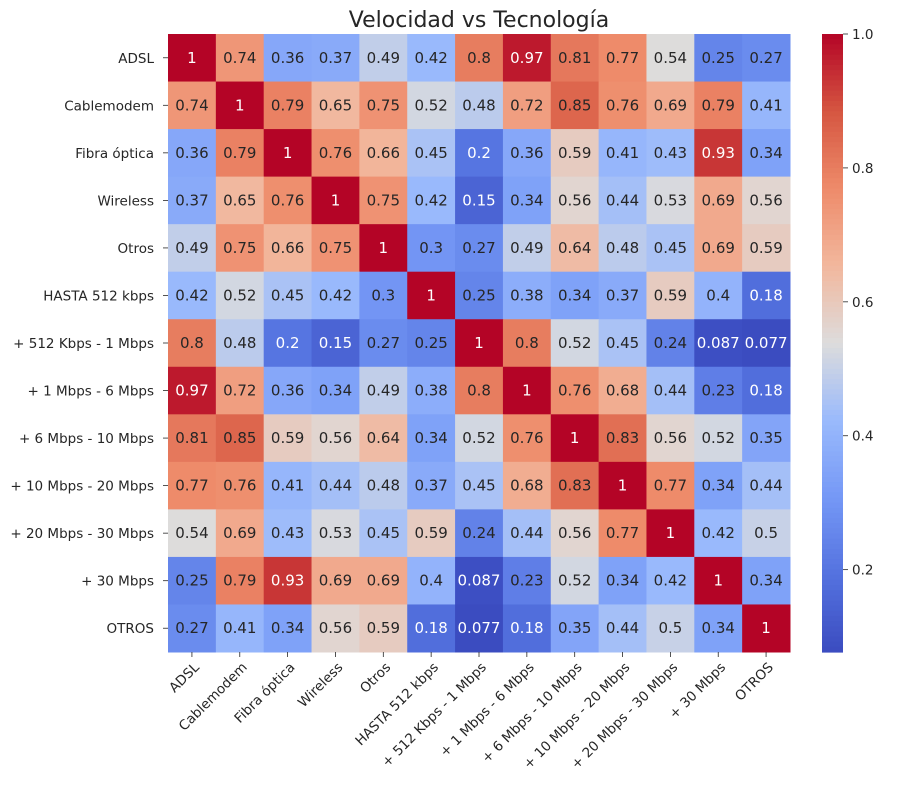 The image size is (901, 787). I want to click on cell-value-label: 0.077, so click(766, 343).